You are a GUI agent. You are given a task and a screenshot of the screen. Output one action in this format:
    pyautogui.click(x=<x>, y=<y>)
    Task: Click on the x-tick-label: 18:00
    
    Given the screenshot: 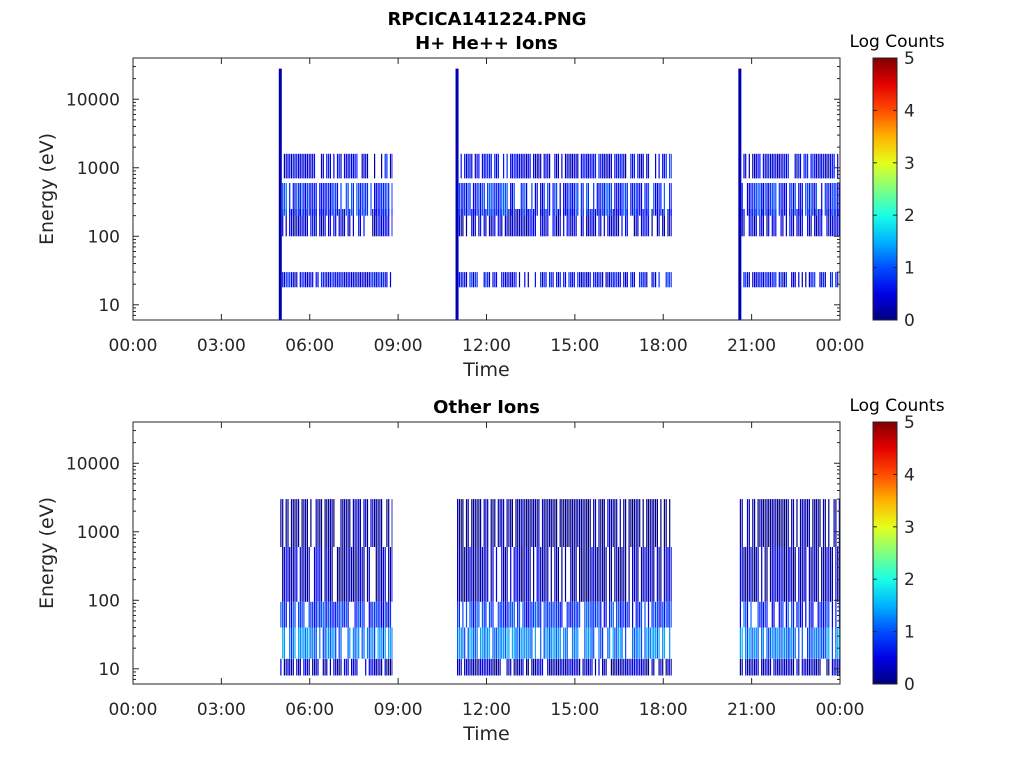 What is the action you would take?
    pyautogui.click(x=663, y=346)
    